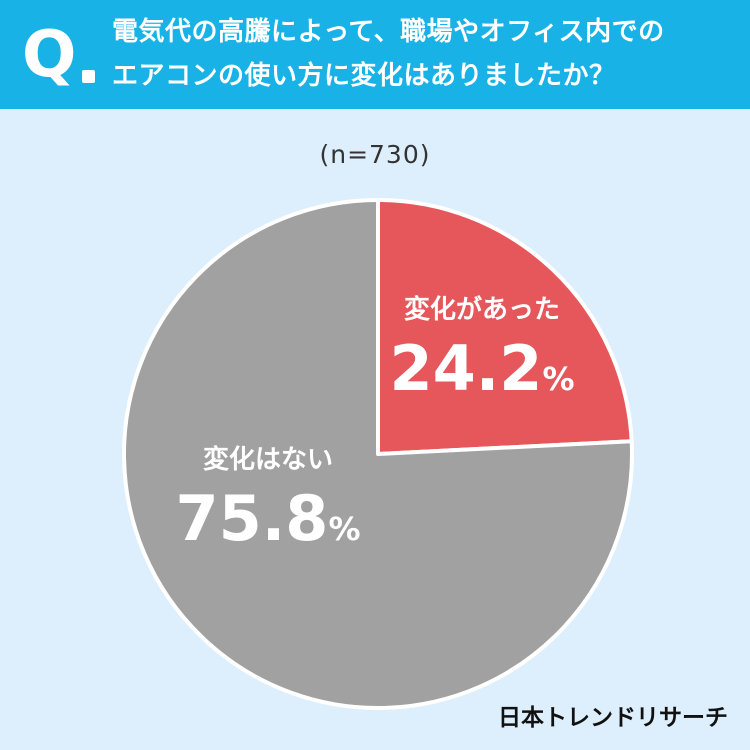 Image resolution: width=750 pixels, height=750 pixels. I want to click on slice-value-1: 24.2%, so click(481, 368).